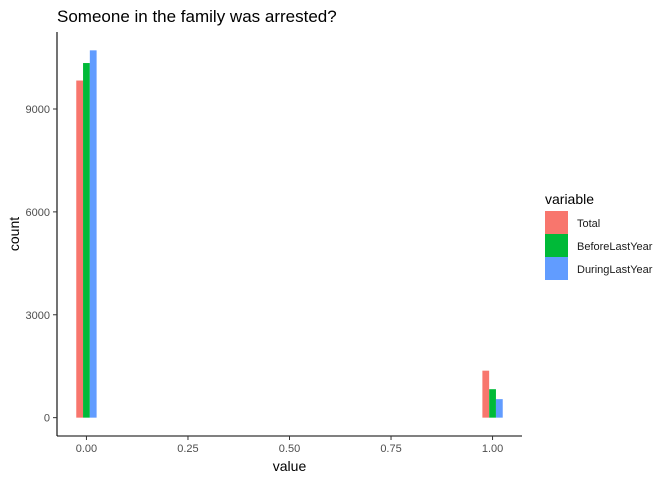  Describe the element at coordinates (187, 449) in the screenshot. I see `x-tick-label: 0.25` at that location.